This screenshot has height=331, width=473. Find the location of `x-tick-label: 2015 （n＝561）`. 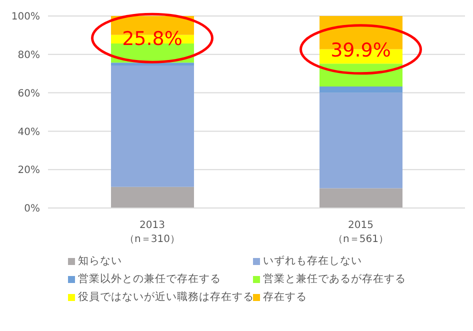

x-tick-label: 2015 （n＝561） is located at coordinates (360, 232).